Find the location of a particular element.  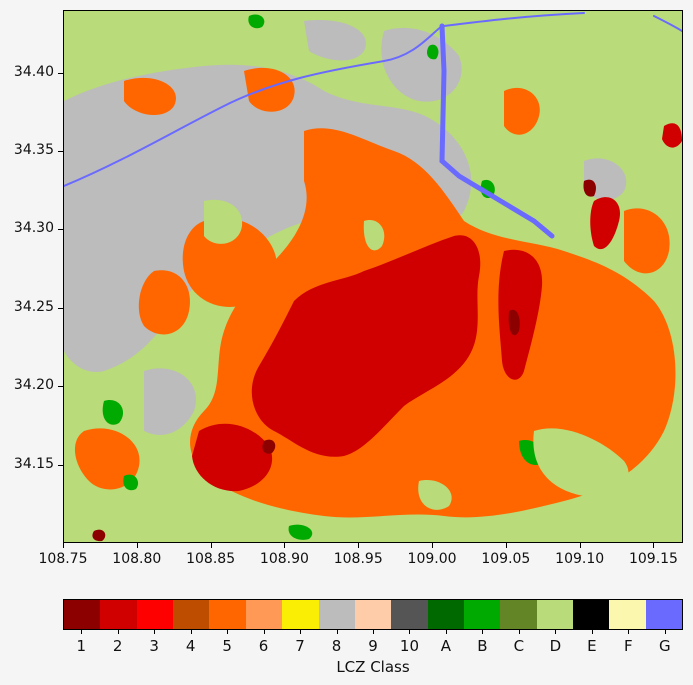

colorbar-class-label: 5 is located at coordinates (227, 646).